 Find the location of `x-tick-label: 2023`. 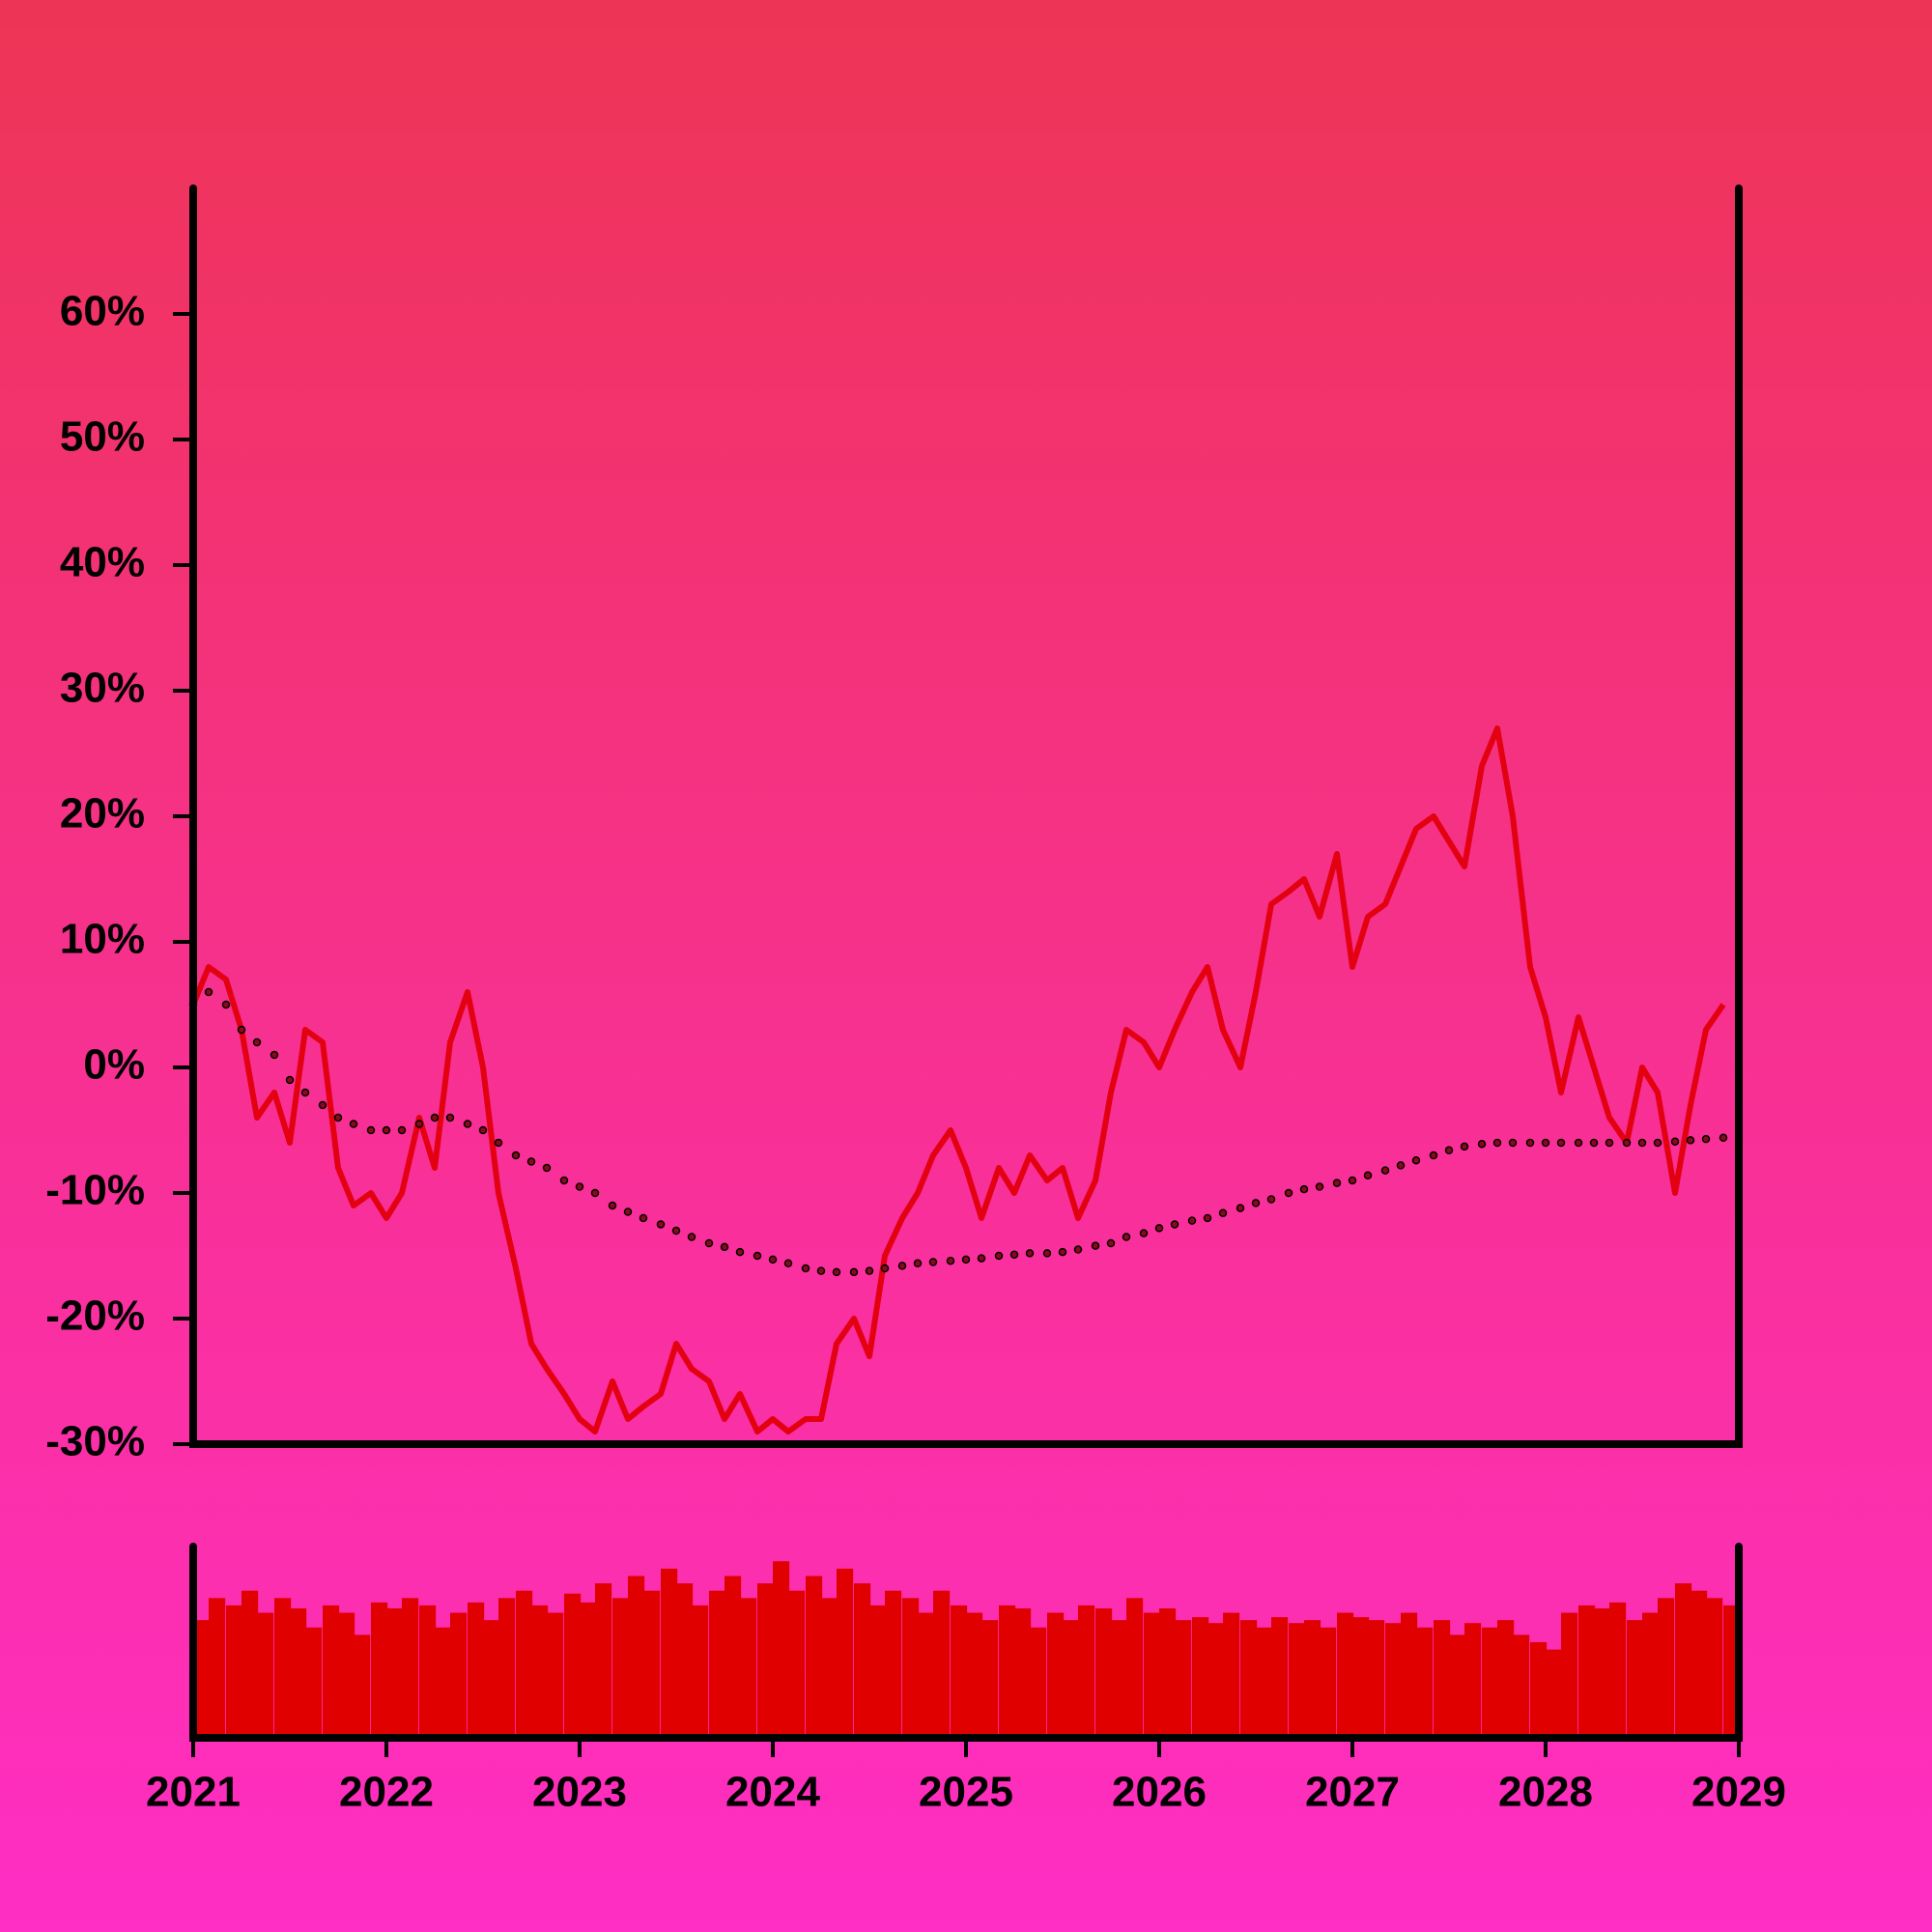

x-tick-label: 2023 is located at coordinates (579, 1792).